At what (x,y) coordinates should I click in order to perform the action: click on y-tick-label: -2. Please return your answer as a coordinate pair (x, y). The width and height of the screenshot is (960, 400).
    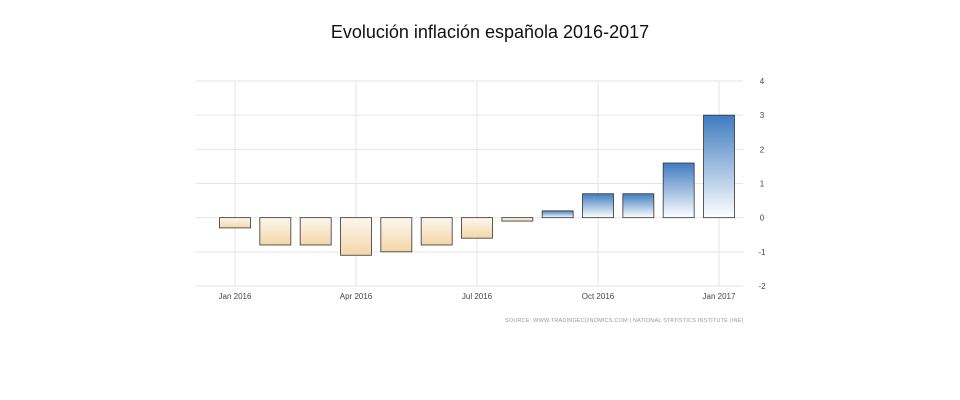
    Looking at the image, I should click on (762, 286).